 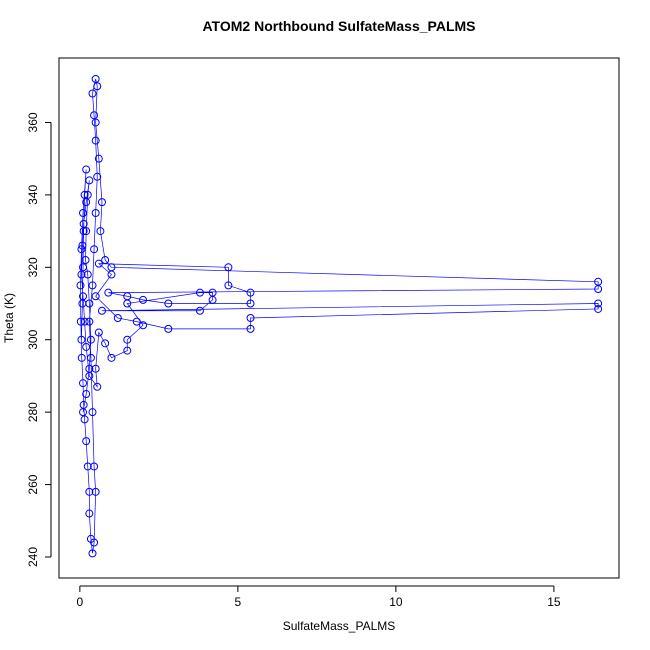 I want to click on x-axis-label: SulfateMass_PALMS, so click(x=339, y=626).